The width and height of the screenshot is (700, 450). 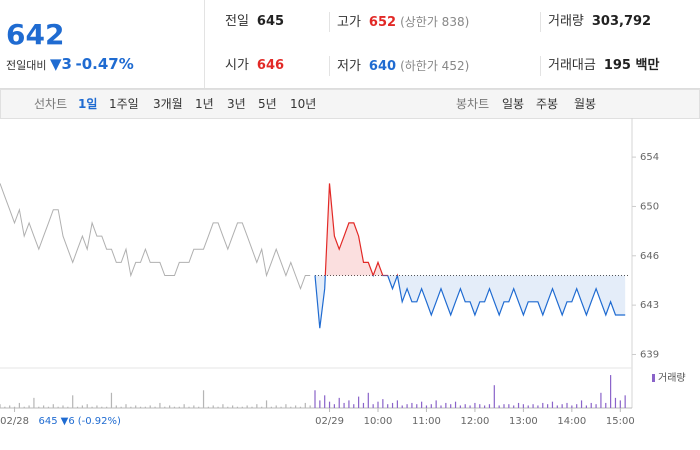 I want to click on tab: 일봉, so click(x=513, y=104).